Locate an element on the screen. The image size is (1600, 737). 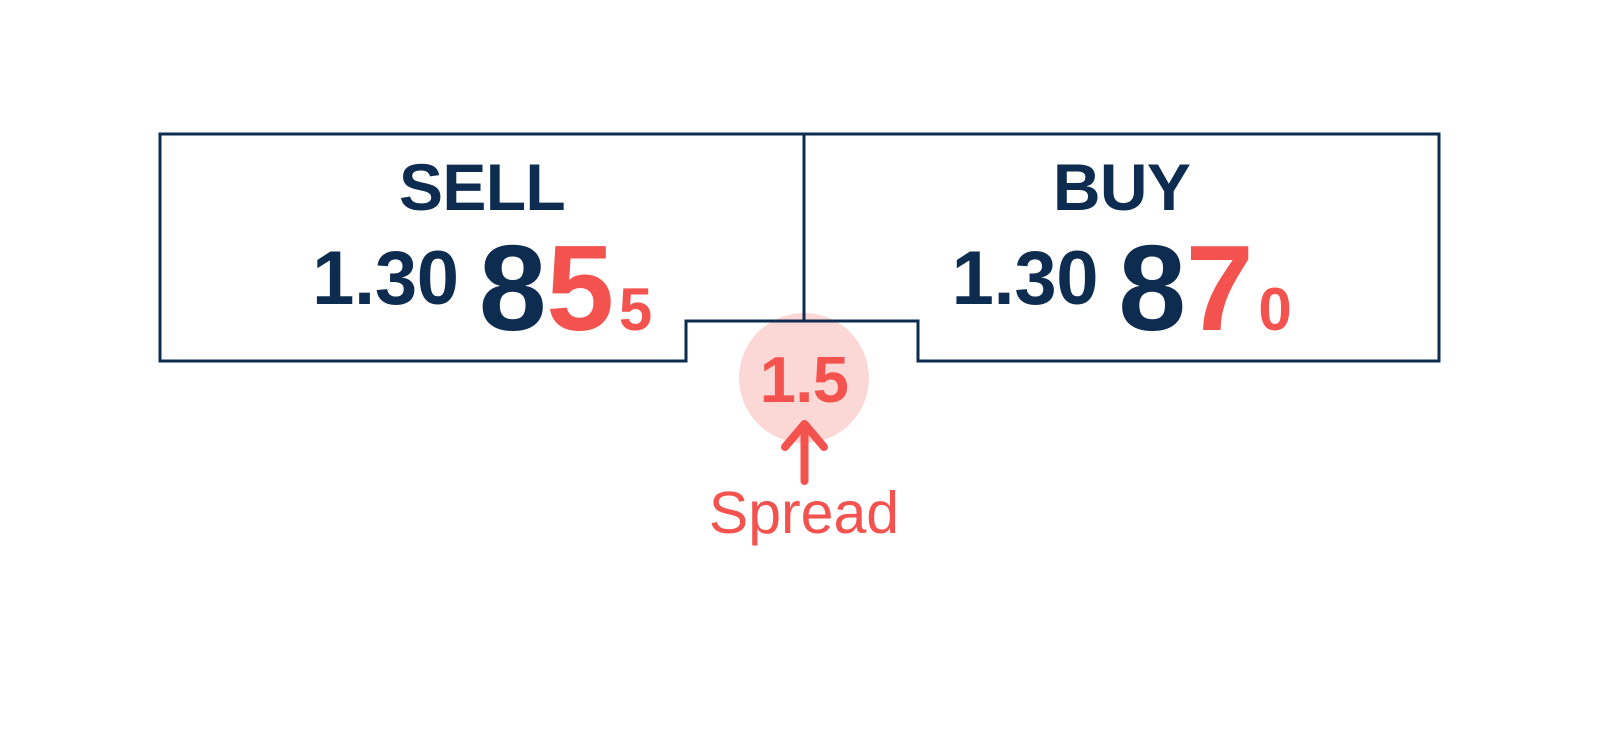
buy-price: 1.30 8 7 0 is located at coordinates (1121, 288).